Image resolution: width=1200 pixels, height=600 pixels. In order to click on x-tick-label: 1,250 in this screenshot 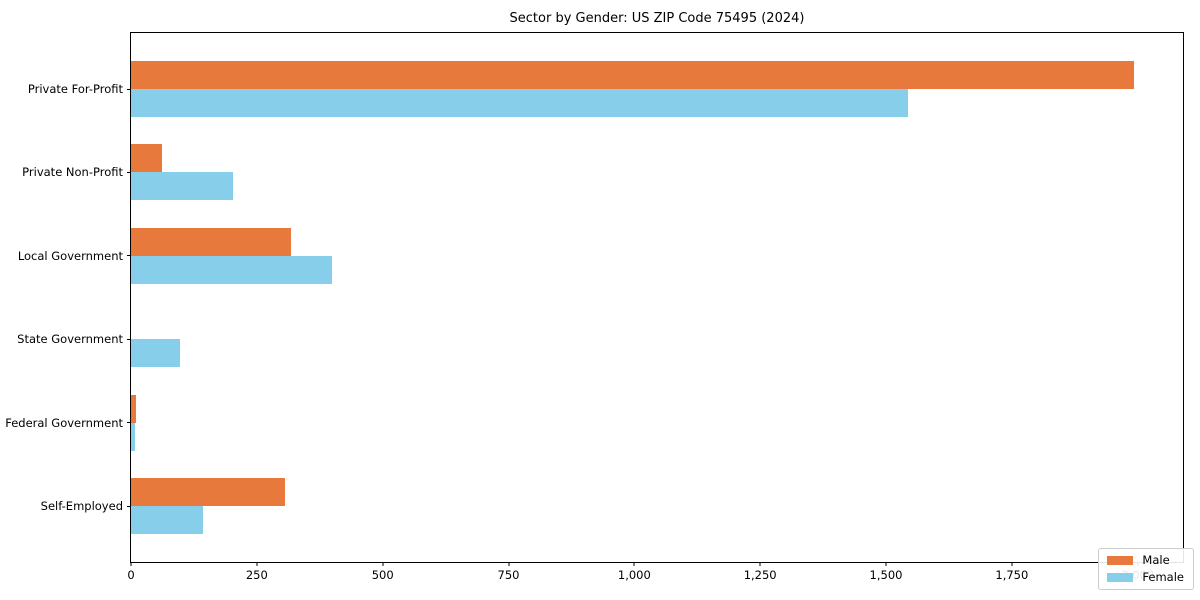, I will do `click(760, 575)`.